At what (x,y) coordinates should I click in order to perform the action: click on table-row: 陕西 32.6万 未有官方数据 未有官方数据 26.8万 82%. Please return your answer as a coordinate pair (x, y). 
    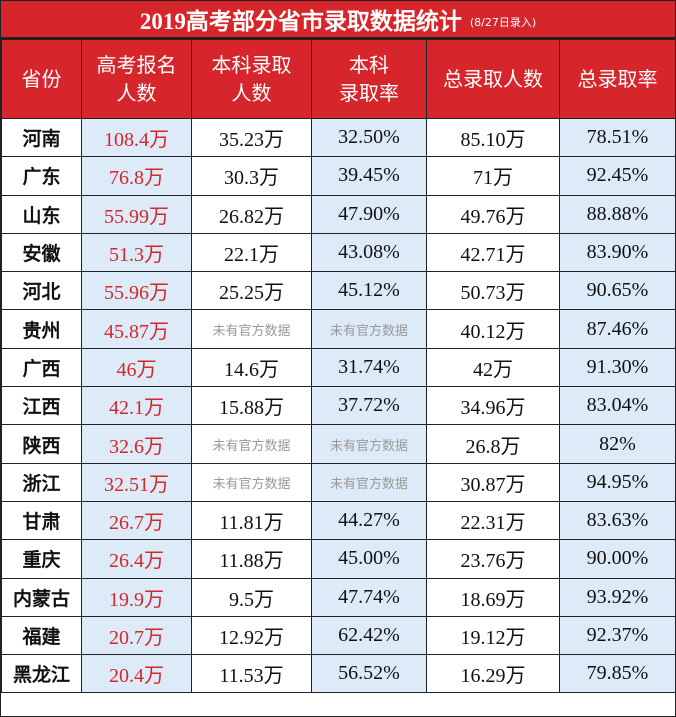
    Looking at the image, I should click on (338, 444).